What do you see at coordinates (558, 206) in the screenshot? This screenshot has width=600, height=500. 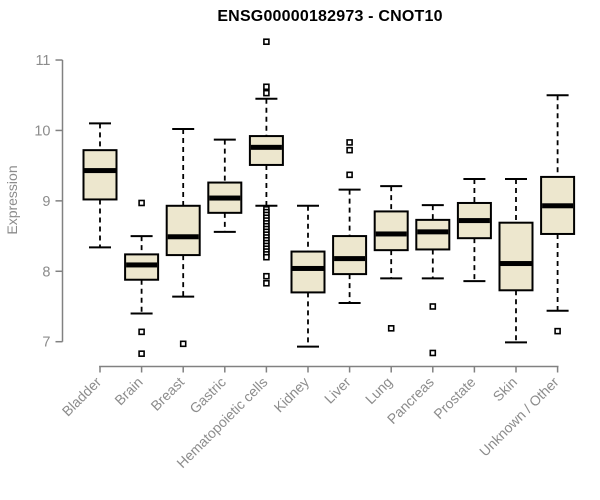 I see `median-line-unknown-other` at bounding box center [558, 206].